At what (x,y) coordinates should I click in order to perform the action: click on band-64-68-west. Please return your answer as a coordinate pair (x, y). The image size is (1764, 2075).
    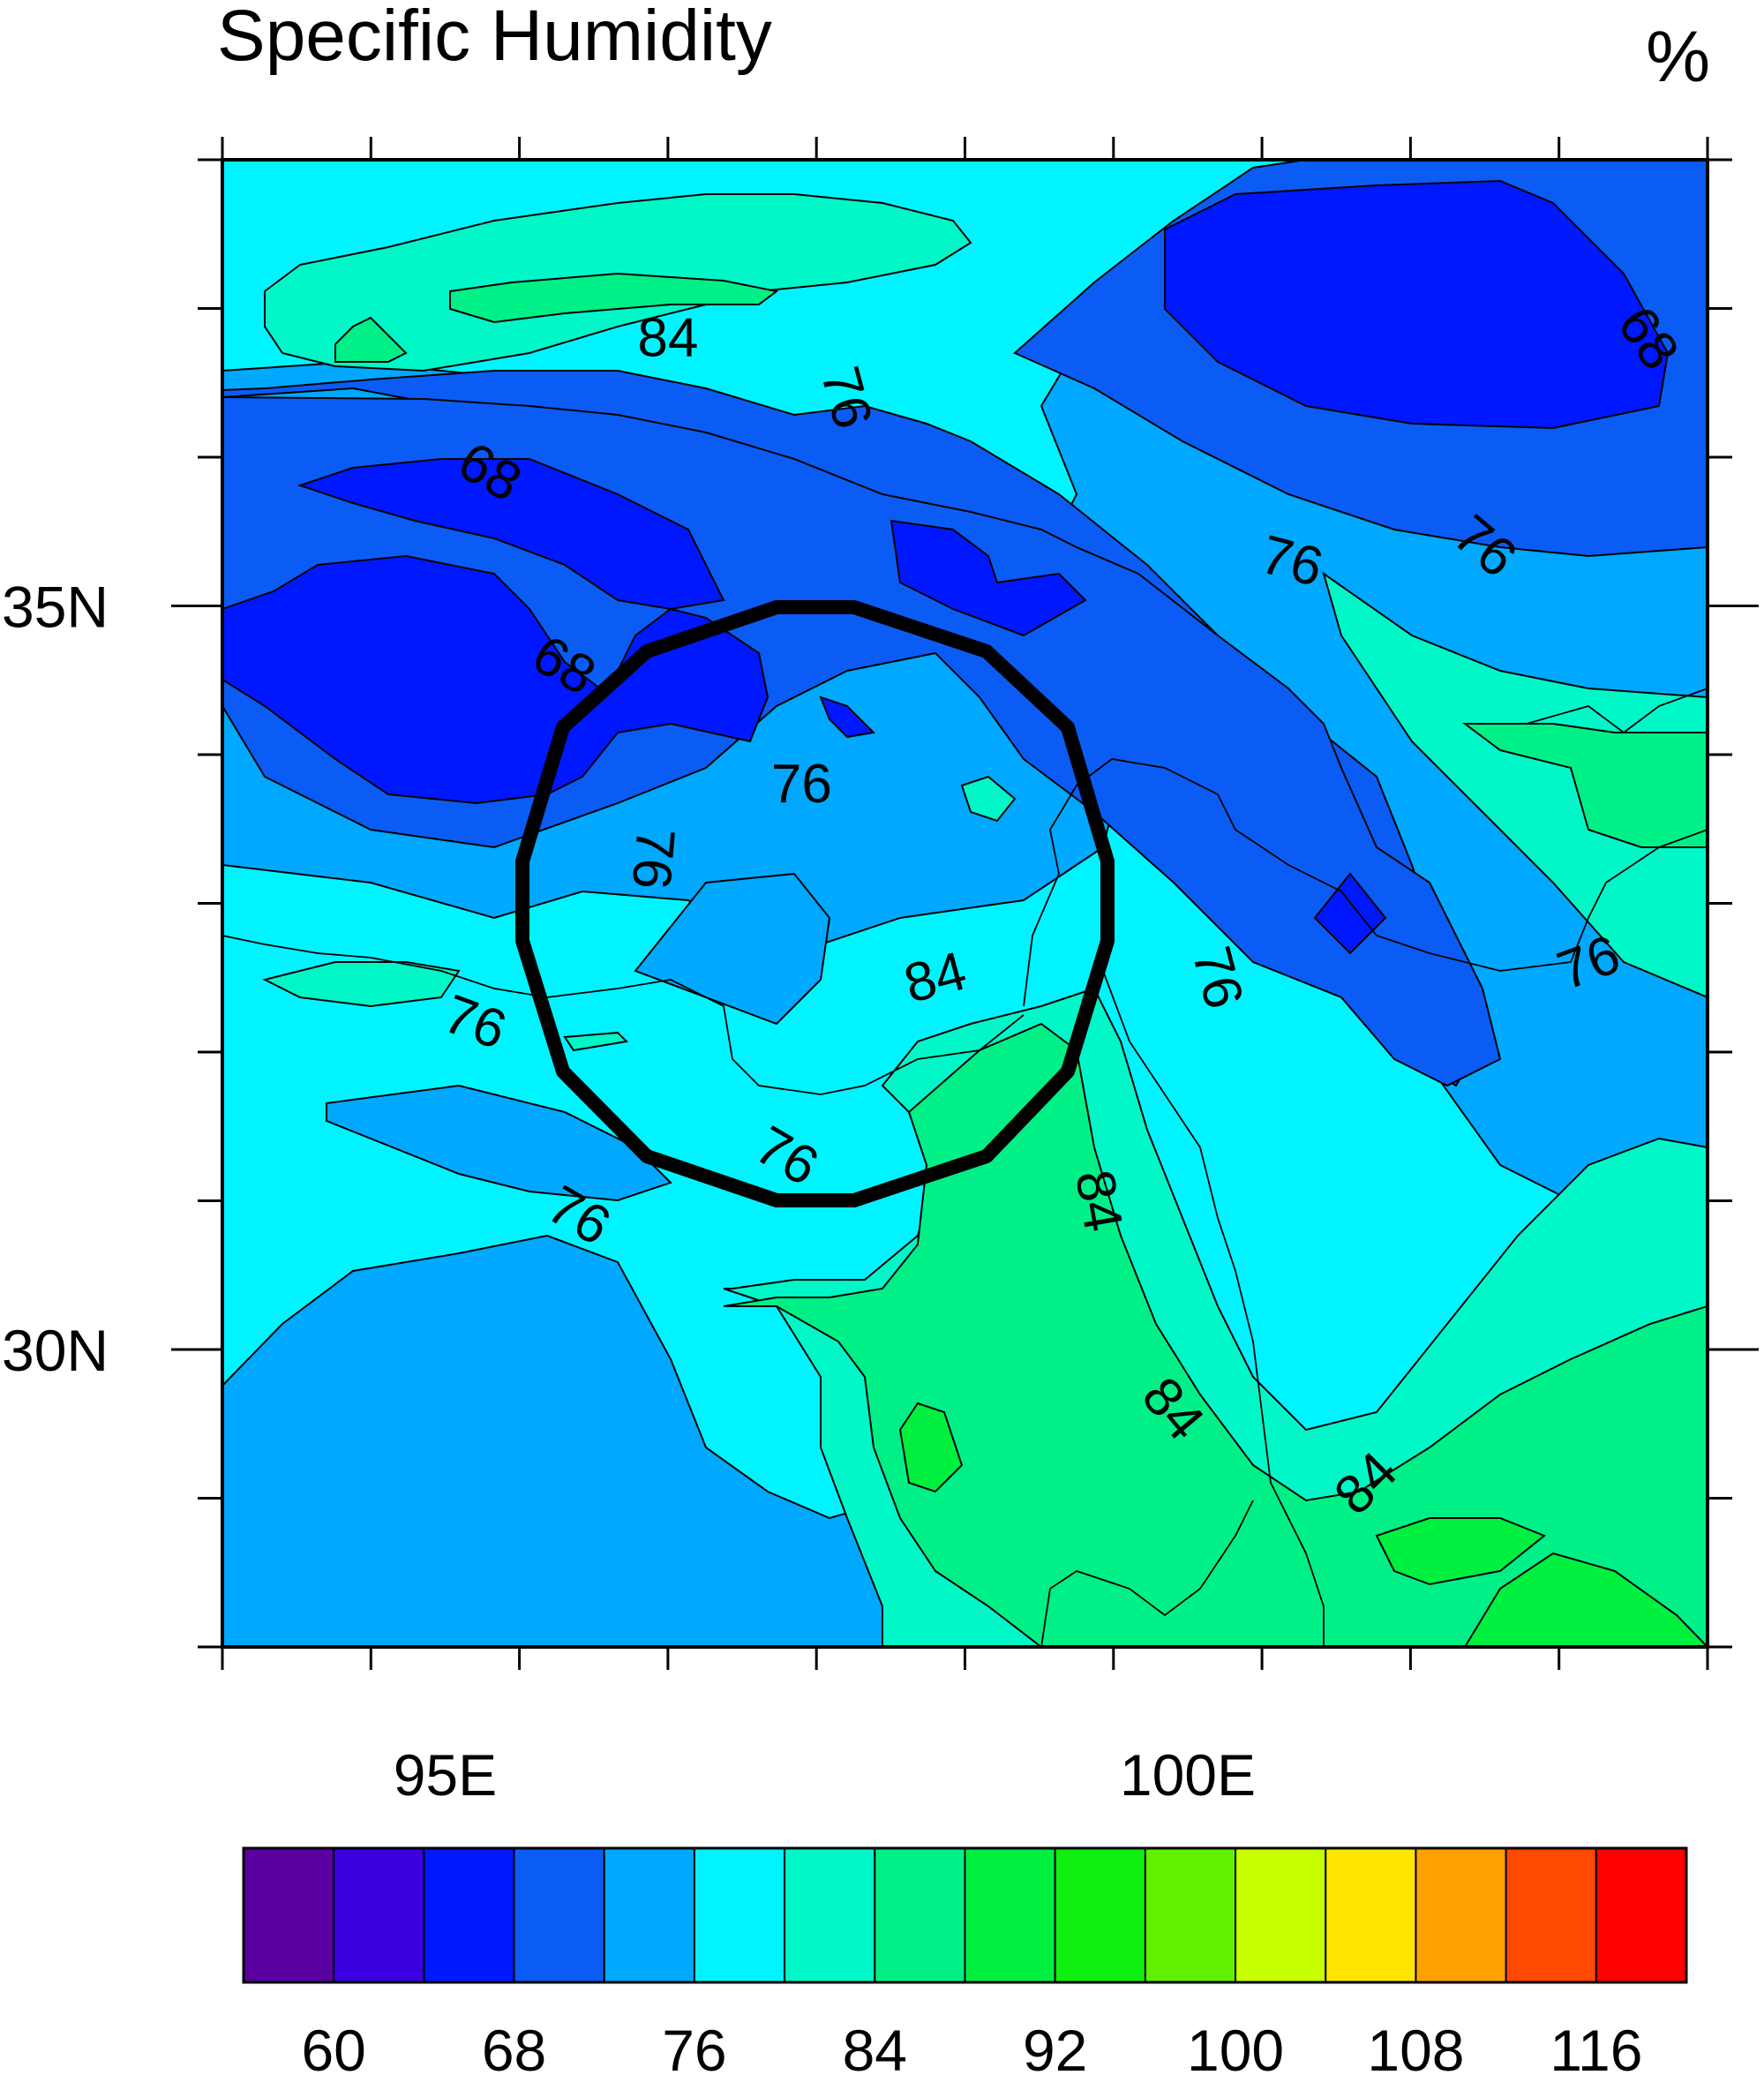
    Looking at the image, I should click on (495, 679).